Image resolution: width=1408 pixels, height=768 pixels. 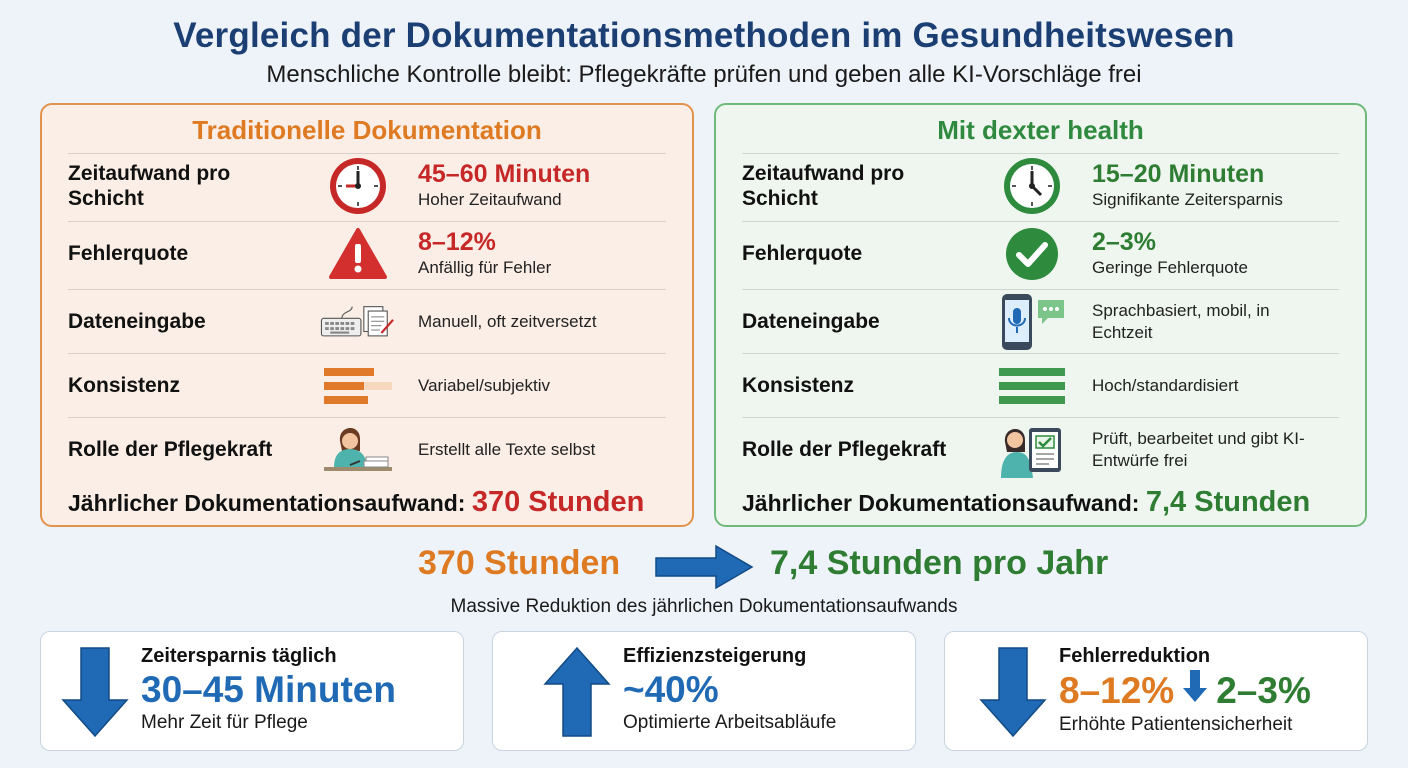 What do you see at coordinates (367, 130) in the screenshot?
I see `traditional-panel-title: Traditionelle Dokumentation` at bounding box center [367, 130].